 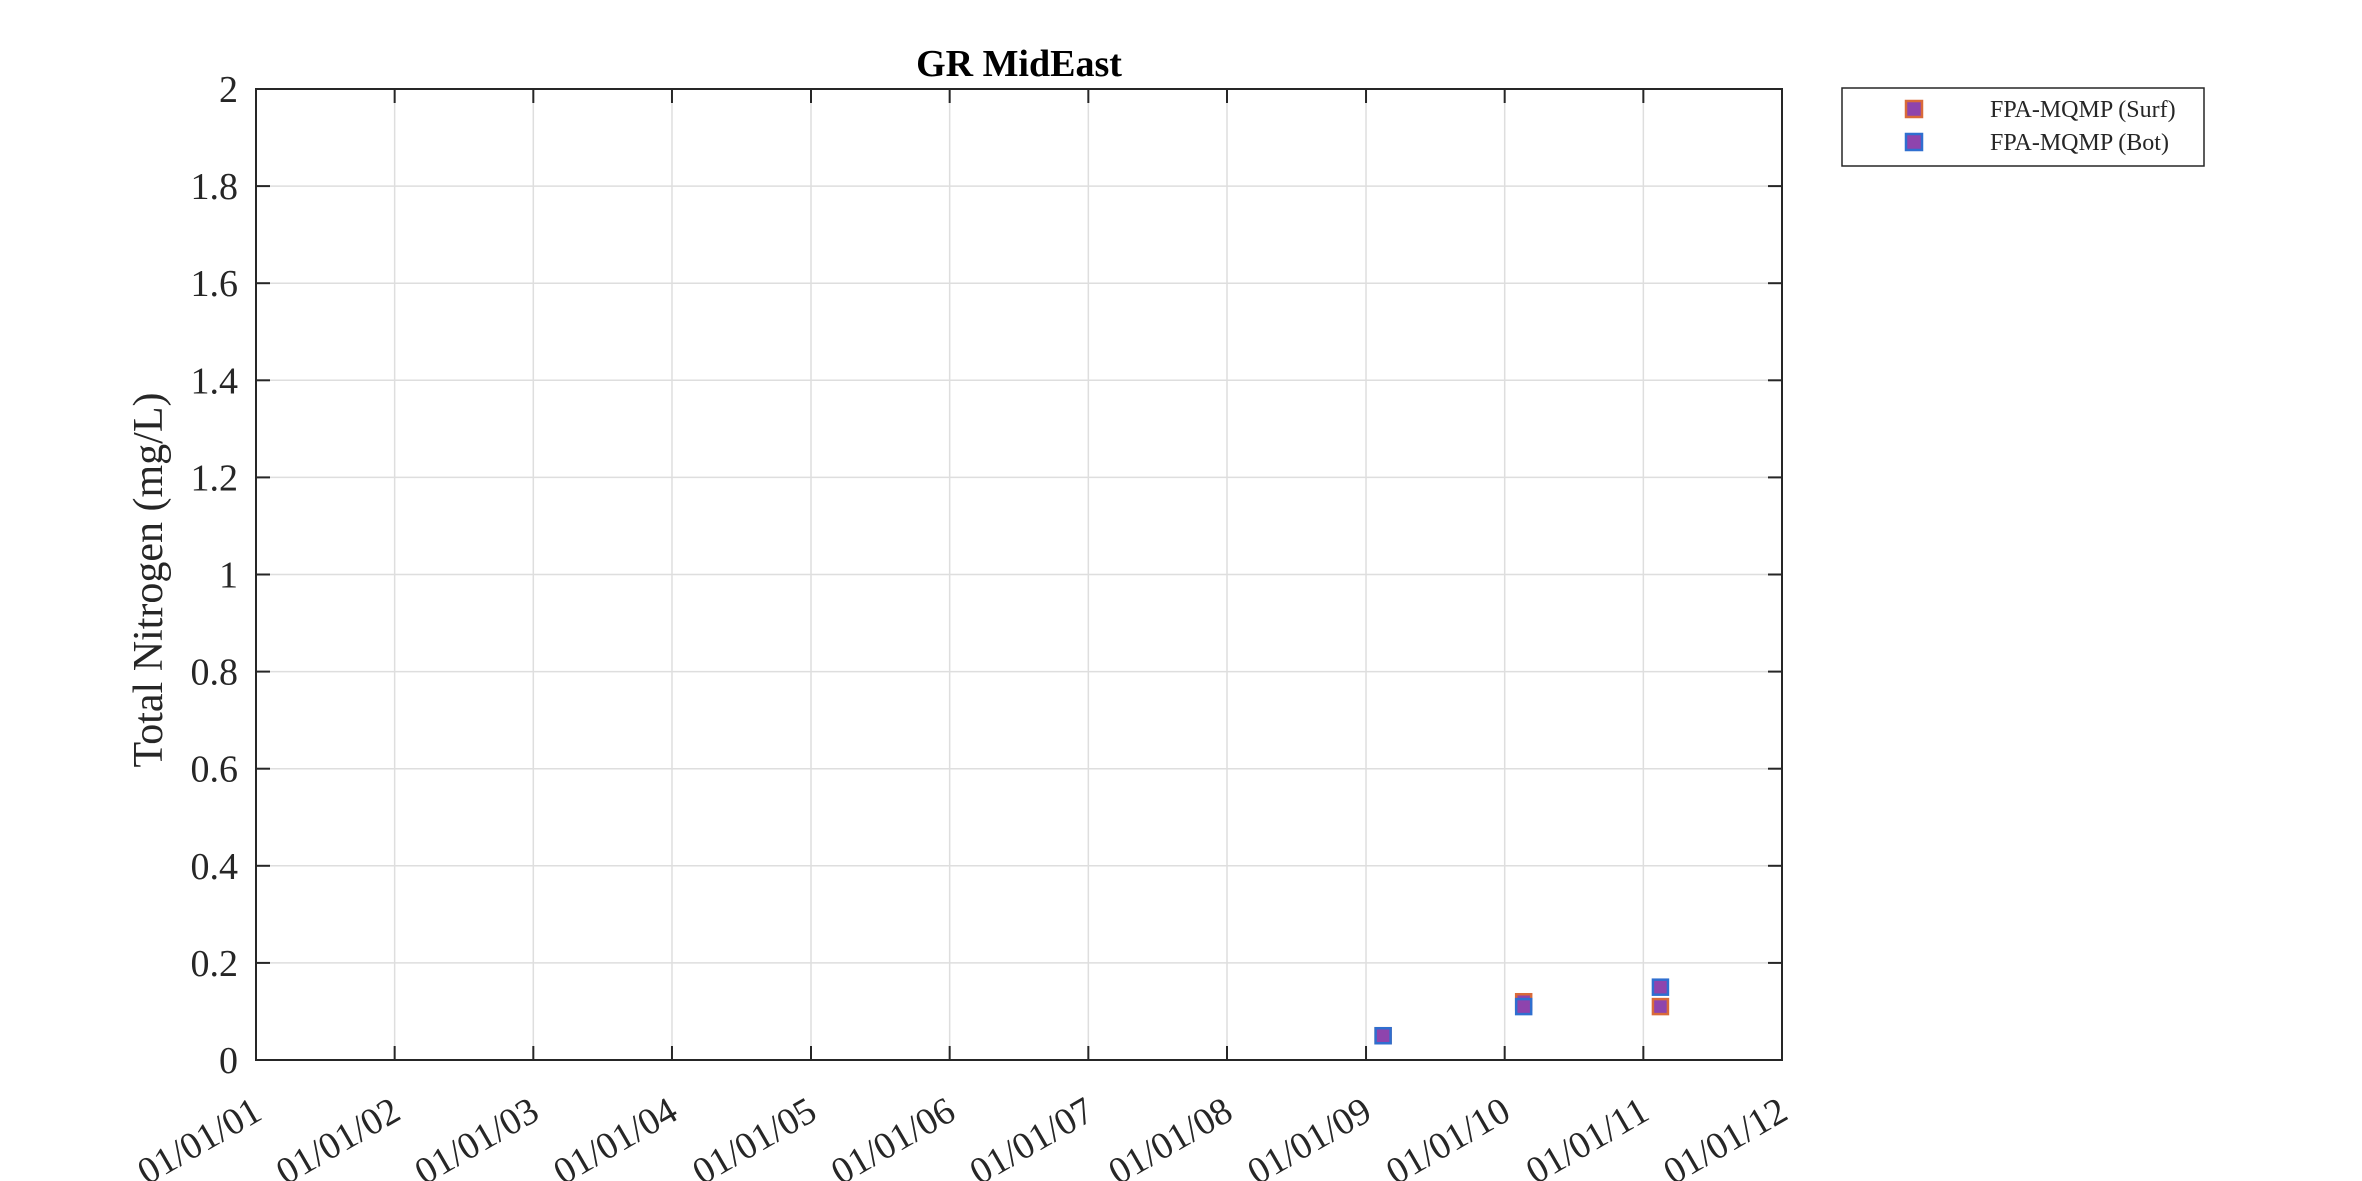 I want to click on y-tick-label: 0.8, so click(x=215, y=673).